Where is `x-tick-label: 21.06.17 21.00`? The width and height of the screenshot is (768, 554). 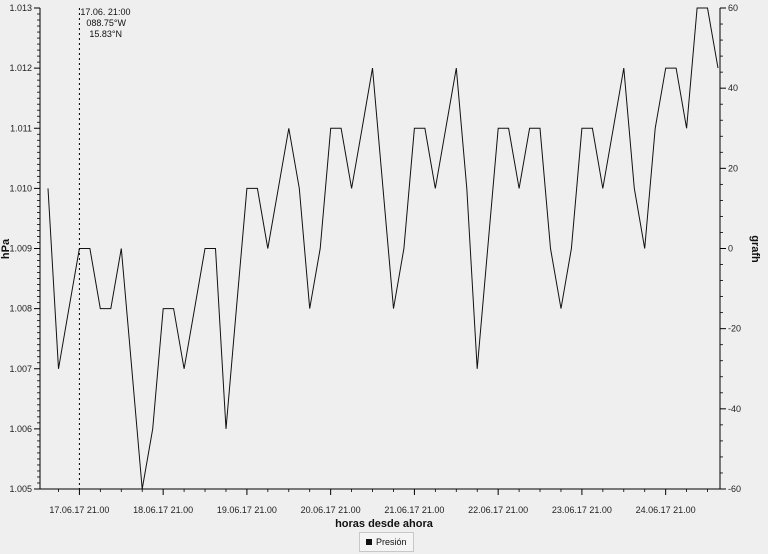
x-tick-label: 21.06.17 21.00 is located at coordinates (414, 510).